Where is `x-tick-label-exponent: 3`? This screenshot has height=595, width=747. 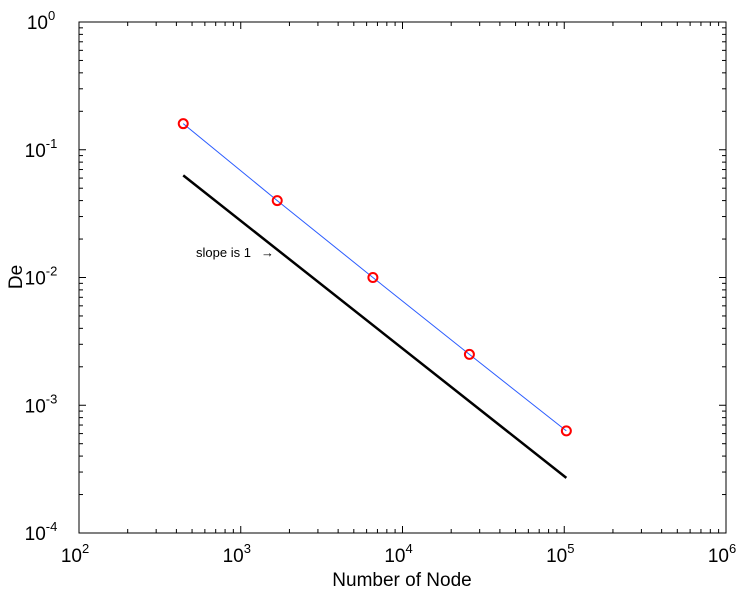 x-tick-label-exponent: 3 is located at coordinates (247, 548).